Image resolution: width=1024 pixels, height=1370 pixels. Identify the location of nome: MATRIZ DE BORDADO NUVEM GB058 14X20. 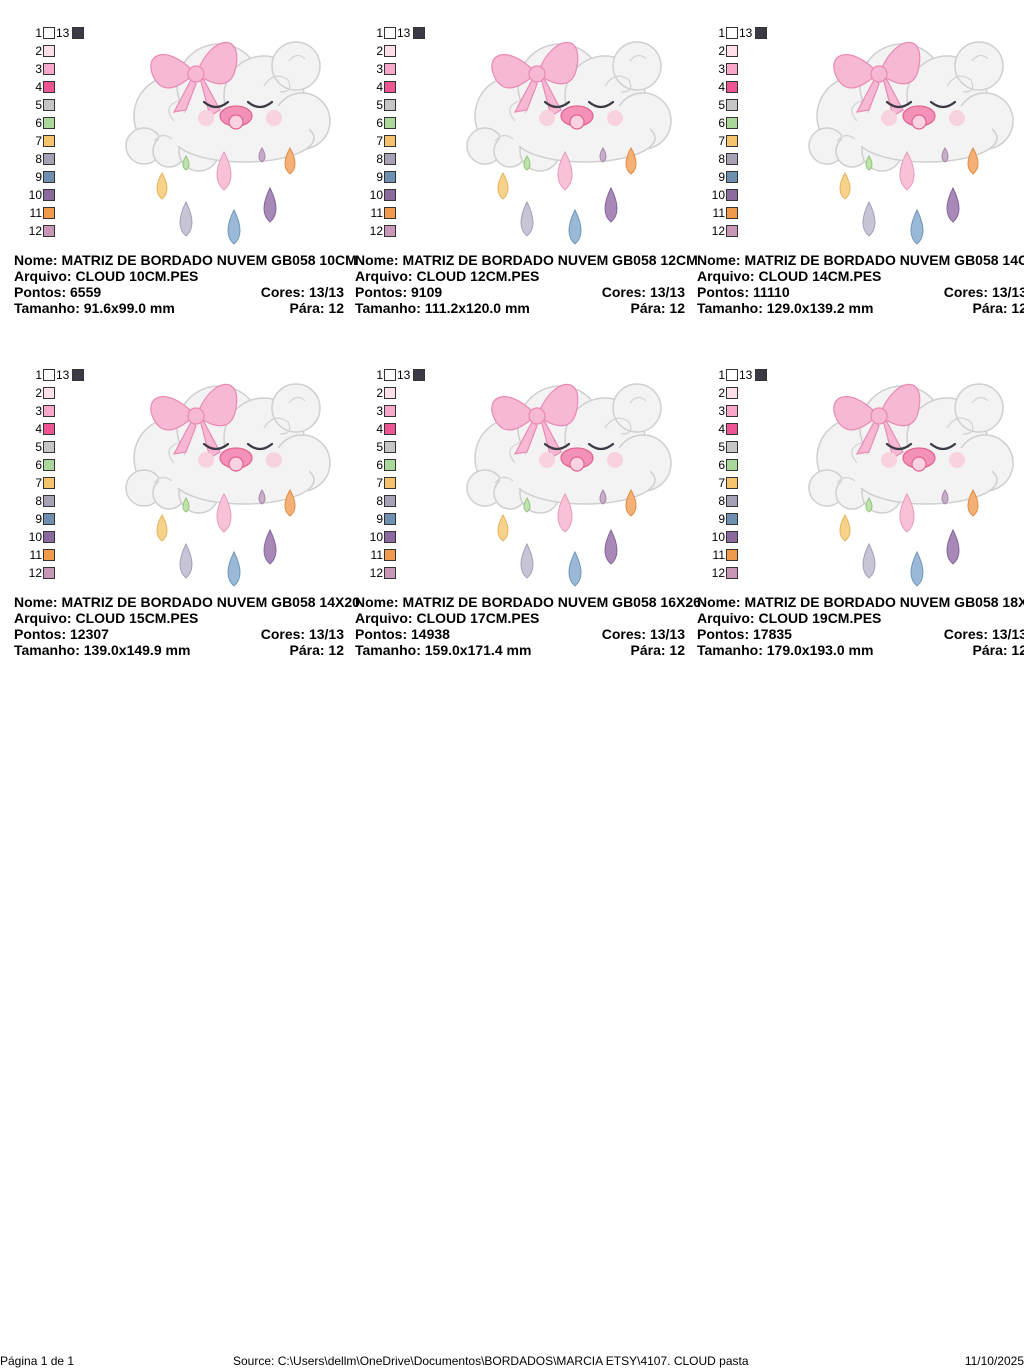
(210, 602).